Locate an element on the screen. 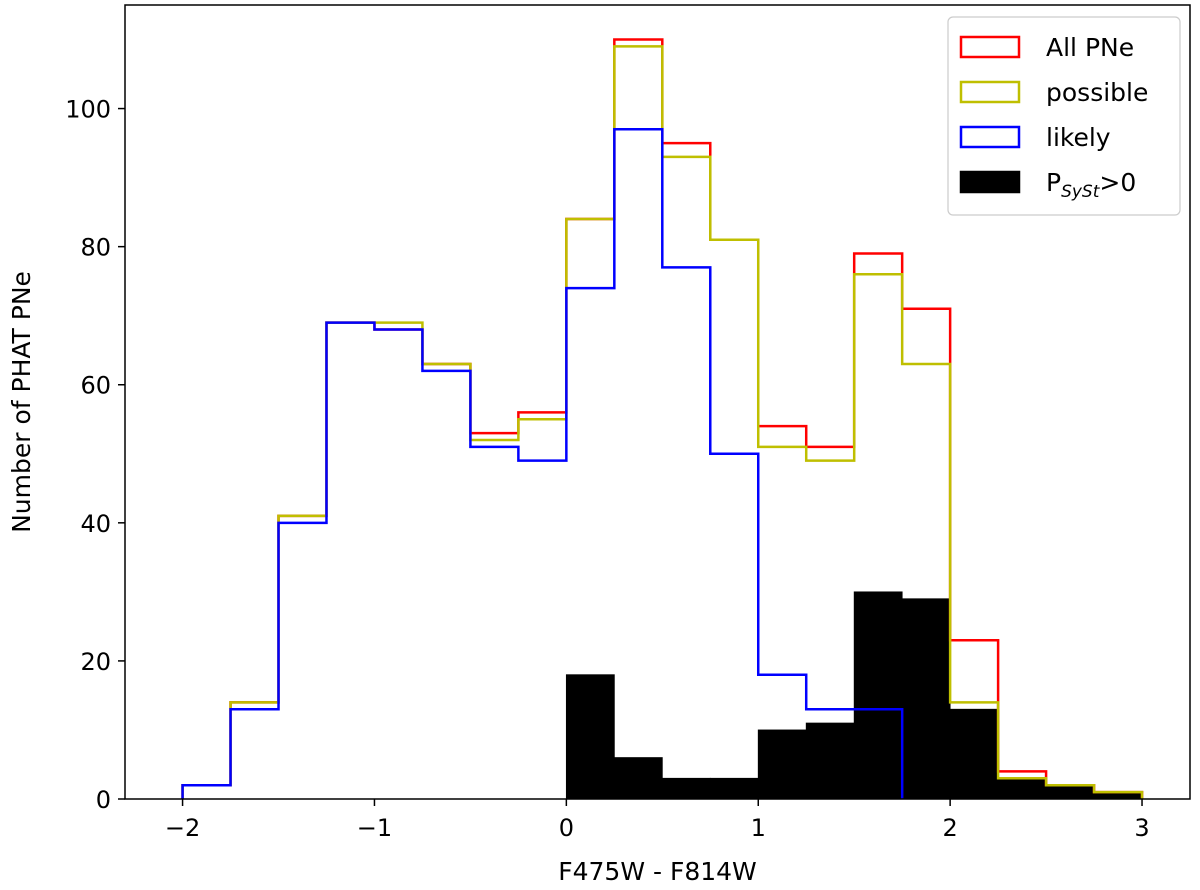 The image size is (1200, 890). legend-label: All PNe is located at coordinates (1090, 47).